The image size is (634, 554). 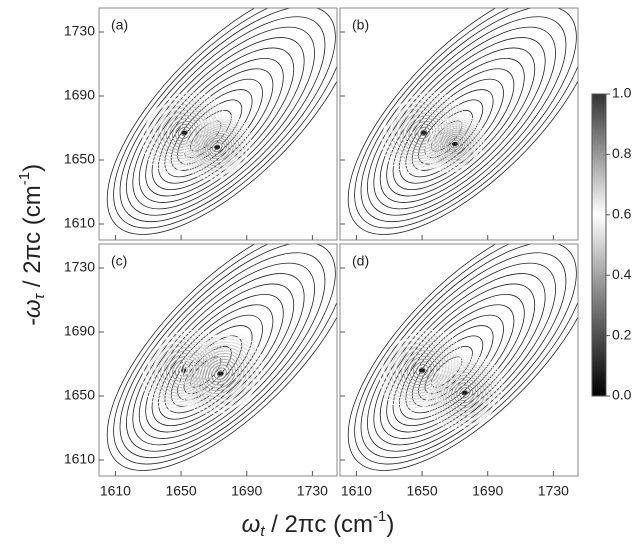 What do you see at coordinates (79, 159) in the screenshot?
I see `y-tick-label: 1650` at bounding box center [79, 159].